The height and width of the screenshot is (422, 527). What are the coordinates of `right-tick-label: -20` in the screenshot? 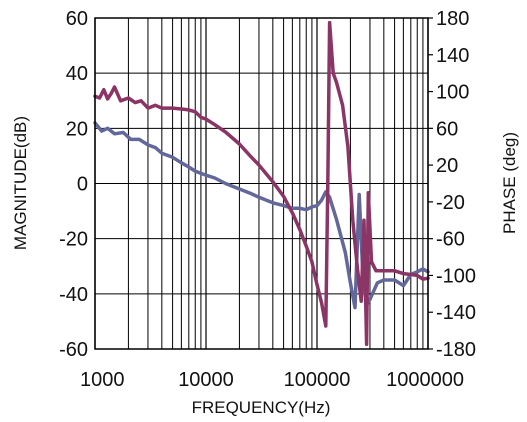 It's located at (450, 203).